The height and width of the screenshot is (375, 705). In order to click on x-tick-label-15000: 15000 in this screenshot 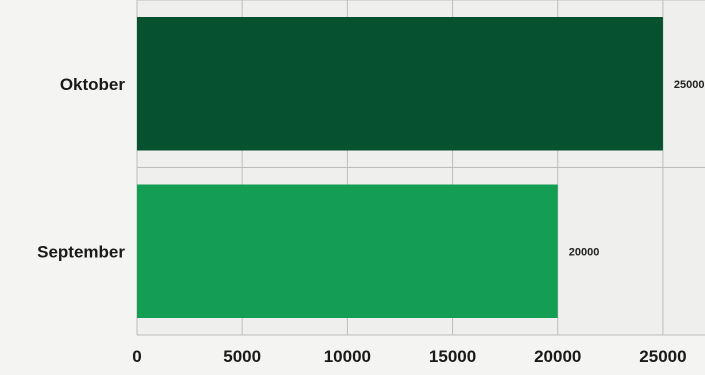, I will do `click(452, 356)`.